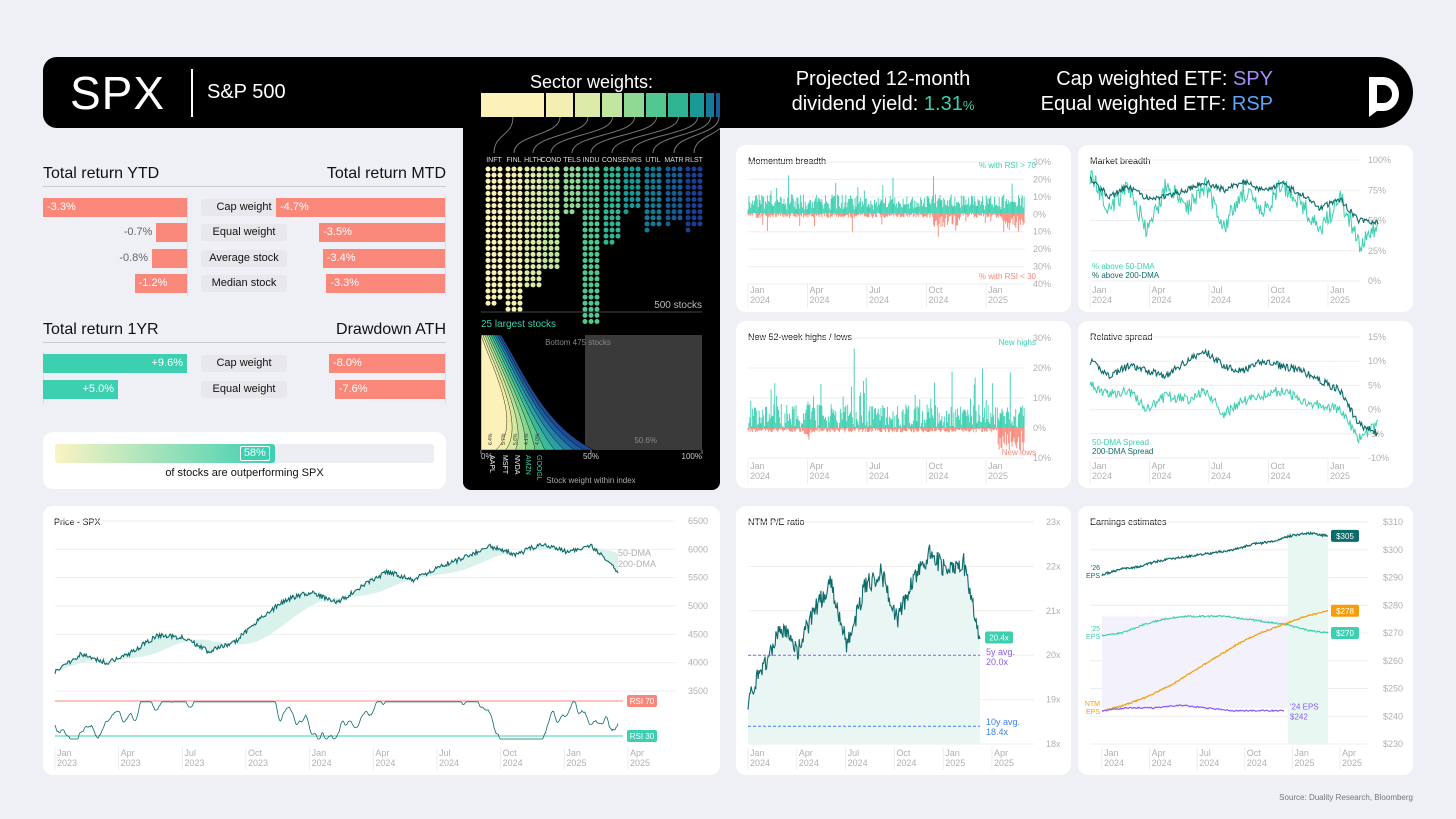 Image resolution: width=1456 pixels, height=819 pixels. What do you see at coordinates (1340, 476) in the screenshot?
I see `x-tick-year: 2025` at bounding box center [1340, 476].